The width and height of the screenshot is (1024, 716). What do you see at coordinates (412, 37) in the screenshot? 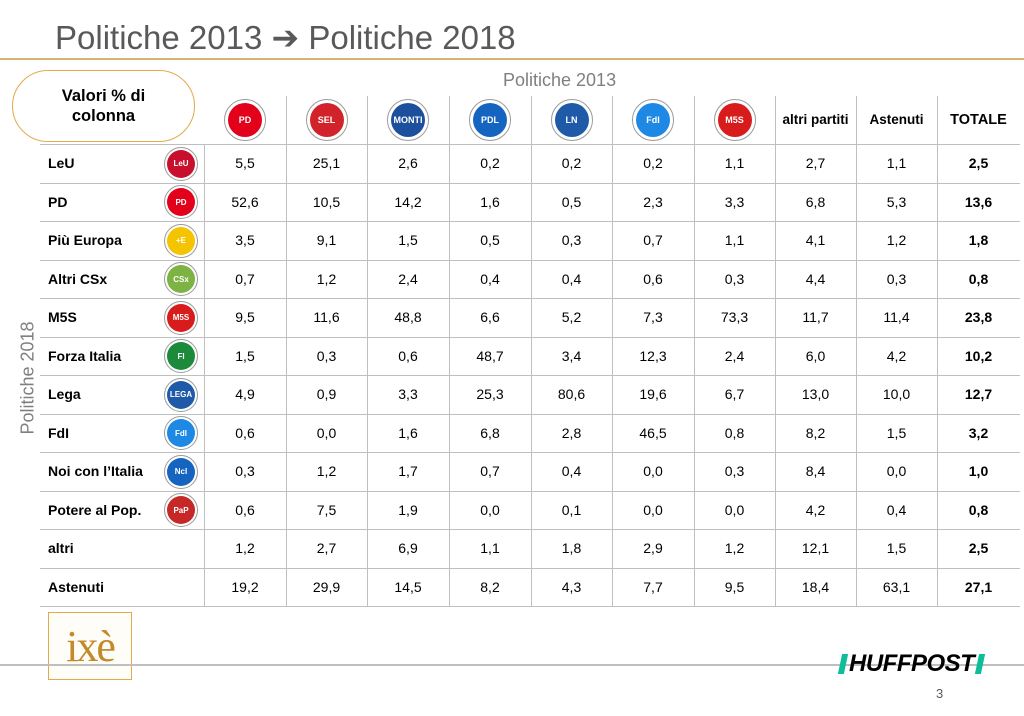
I see `title-to: Politiche 2018` at bounding box center [412, 37].